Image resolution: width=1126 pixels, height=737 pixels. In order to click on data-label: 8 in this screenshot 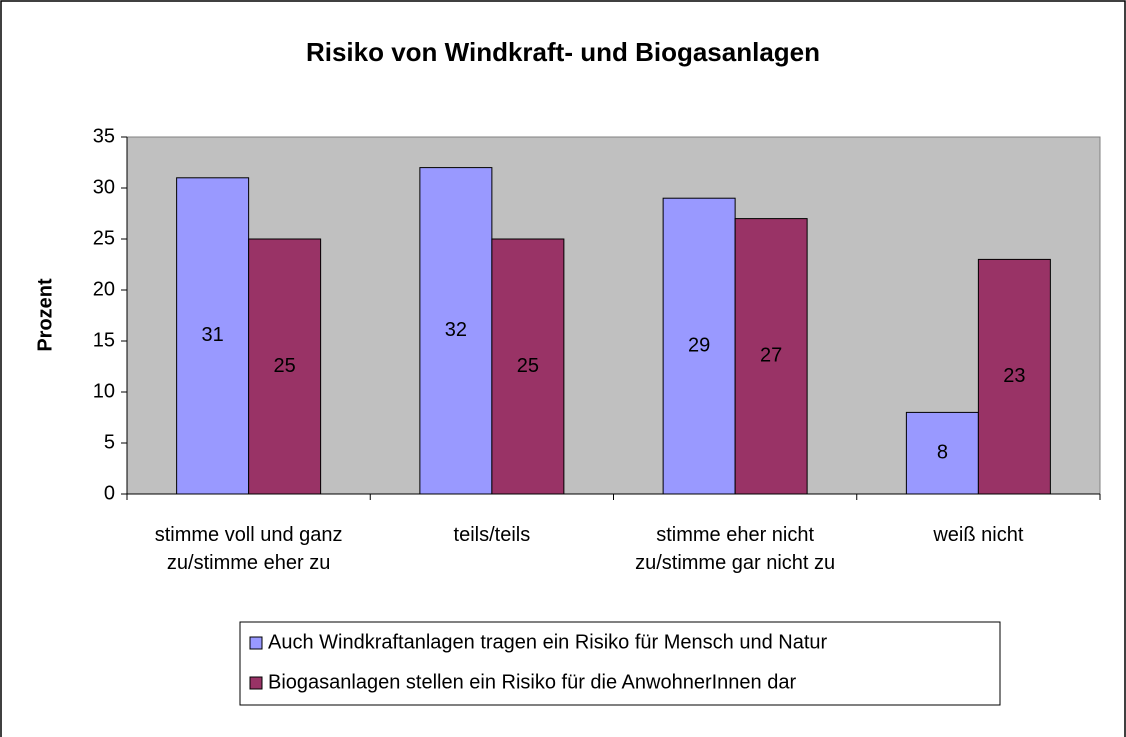, I will do `click(942, 452)`.